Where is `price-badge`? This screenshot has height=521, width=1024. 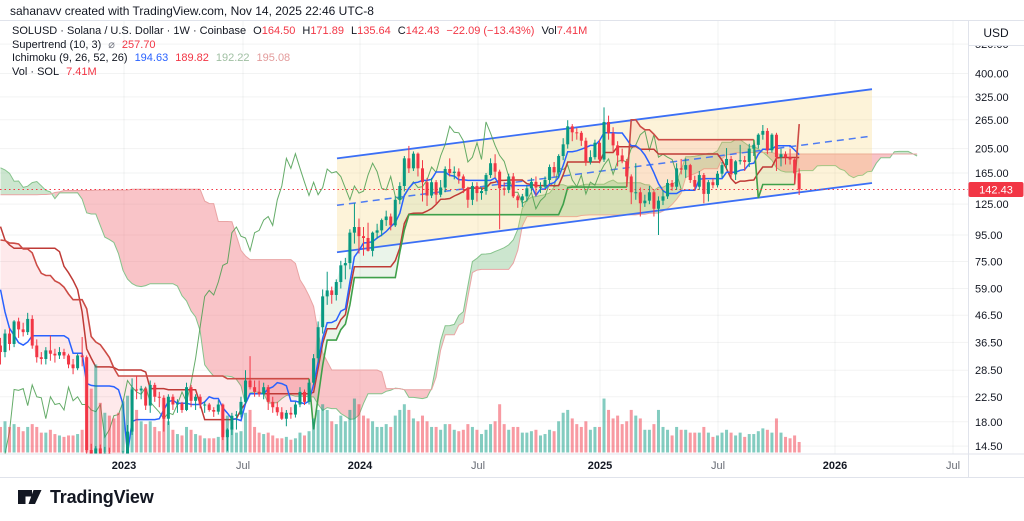 price-badge is located at coordinates (996, 190).